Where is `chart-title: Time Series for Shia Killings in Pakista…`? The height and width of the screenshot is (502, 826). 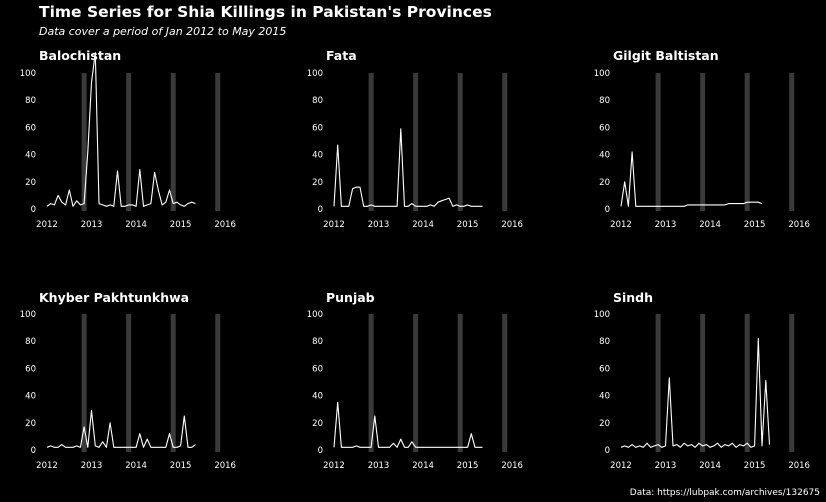
chart-title: Time Series for Shia Killings in Pakista… is located at coordinates (265, 12).